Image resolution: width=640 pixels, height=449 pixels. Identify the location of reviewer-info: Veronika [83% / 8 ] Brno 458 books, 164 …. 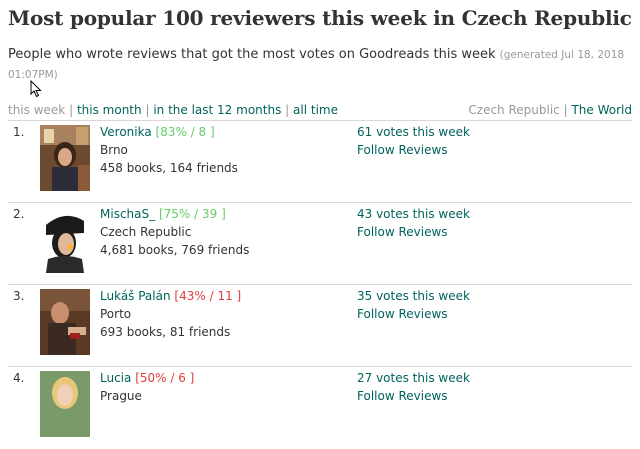
(169, 150).